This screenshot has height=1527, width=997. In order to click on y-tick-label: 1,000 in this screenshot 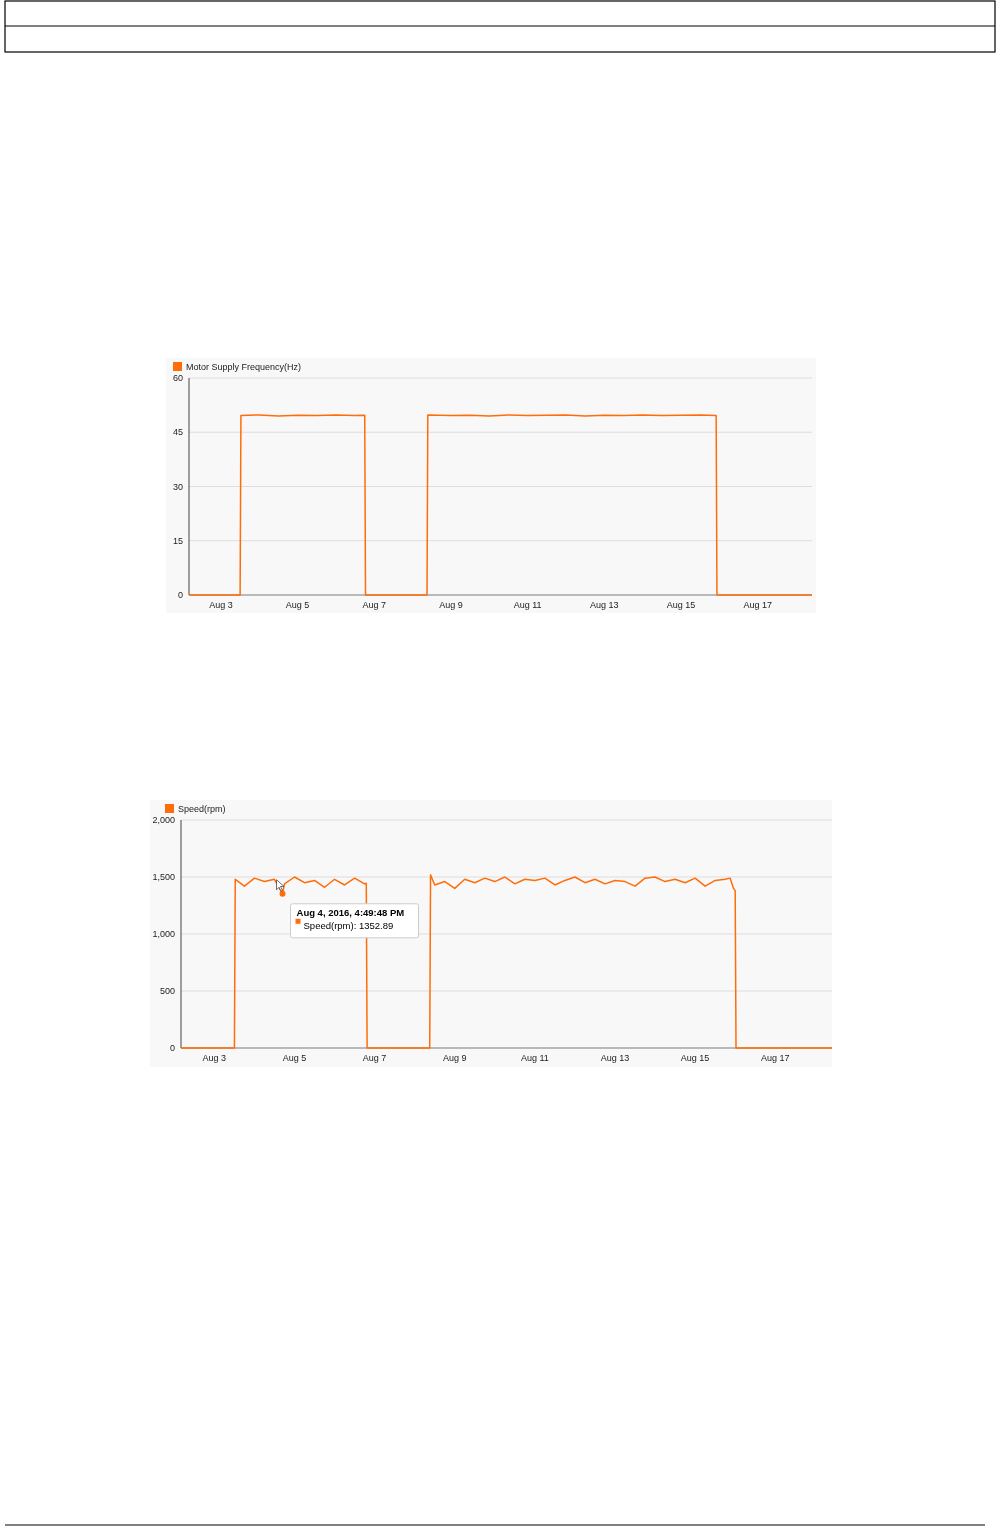, I will do `click(163, 934)`.